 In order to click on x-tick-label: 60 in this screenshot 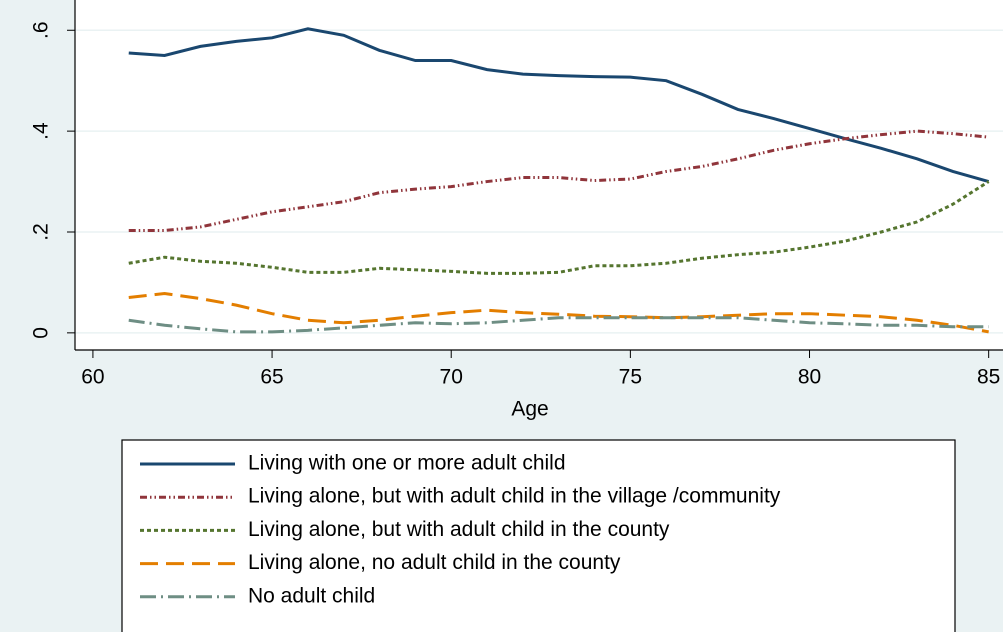, I will do `click(92, 377)`.